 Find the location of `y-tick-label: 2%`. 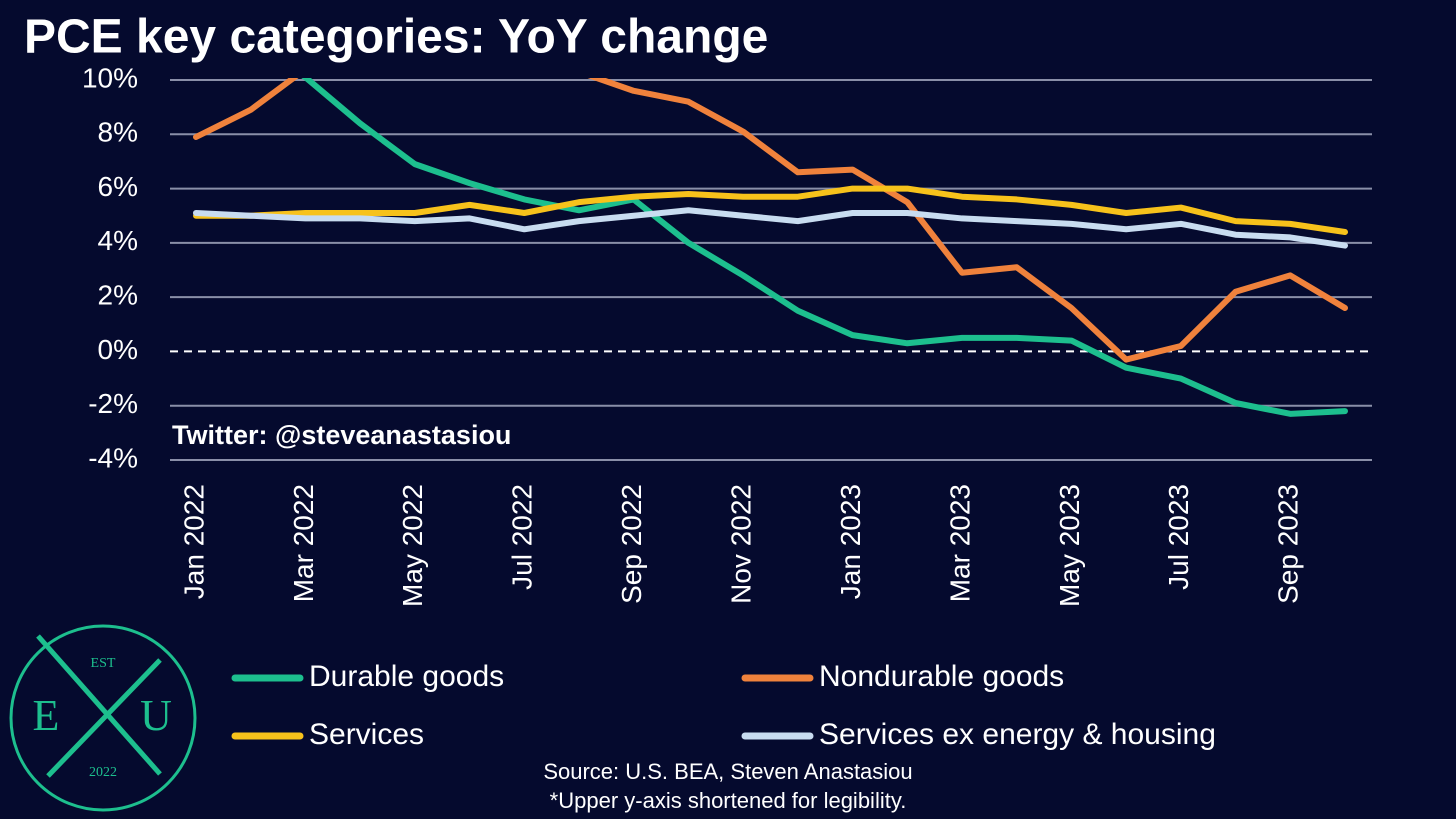

y-tick-label: 2% is located at coordinates (118, 295).